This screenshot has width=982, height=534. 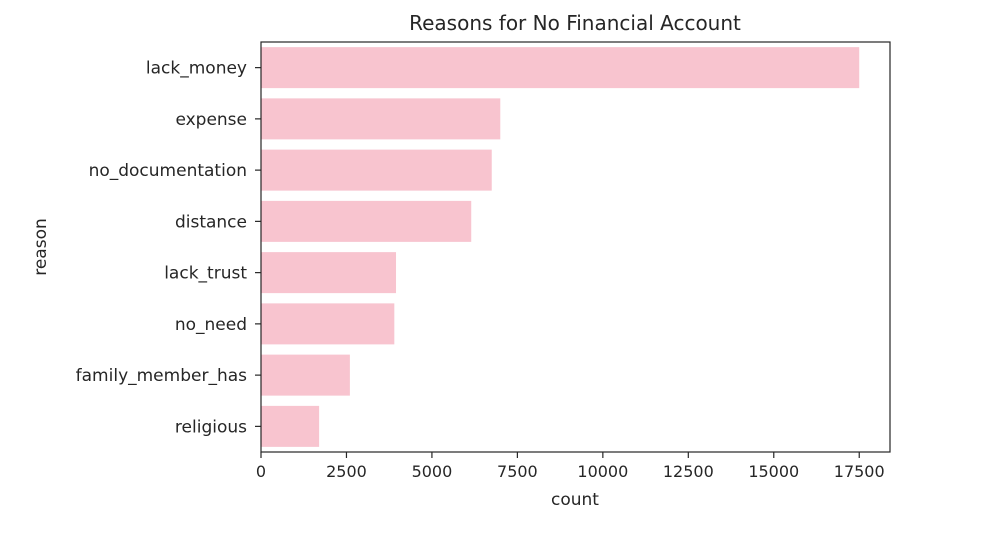 What do you see at coordinates (517, 471) in the screenshot?
I see `x-tick-label: 7500` at bounding box center [517, 471].